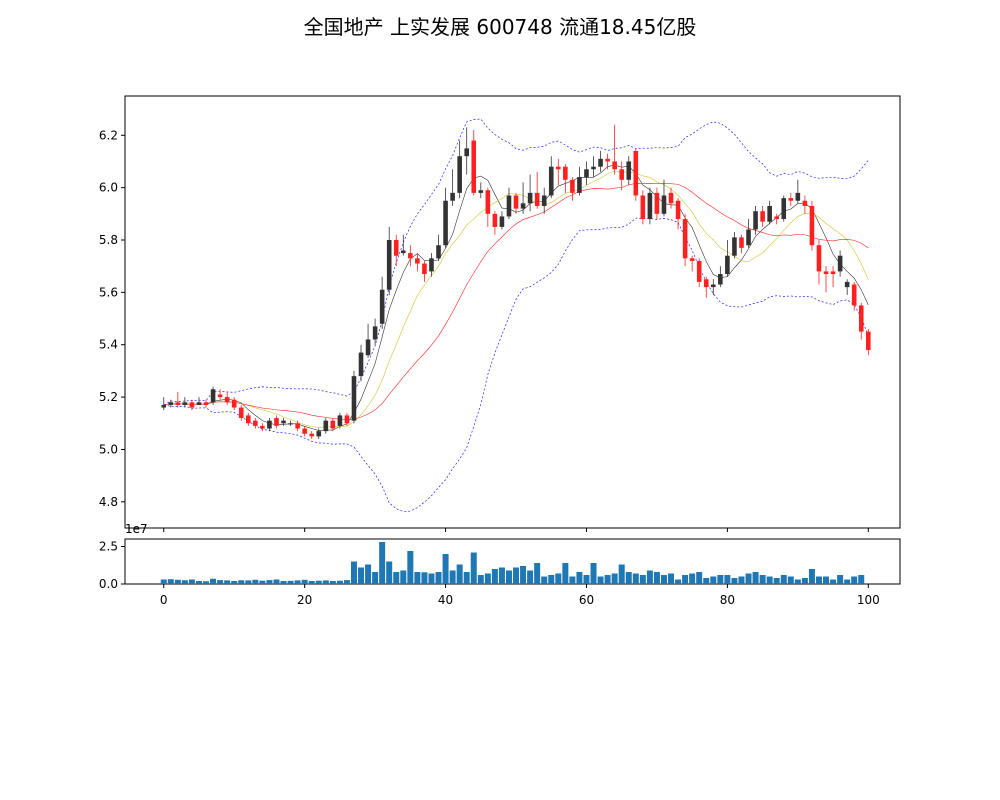  I want to click on volume-y-tick-label: 2.5, so click(108, 547).